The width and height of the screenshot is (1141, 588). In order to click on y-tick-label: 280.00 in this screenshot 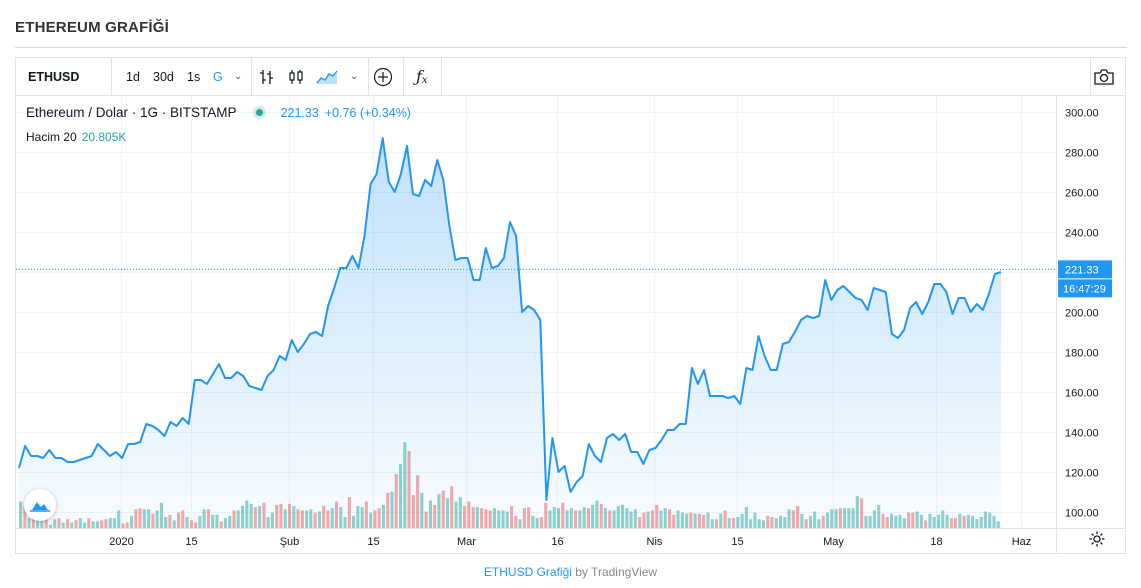, I will do `click(1082, 154)`.